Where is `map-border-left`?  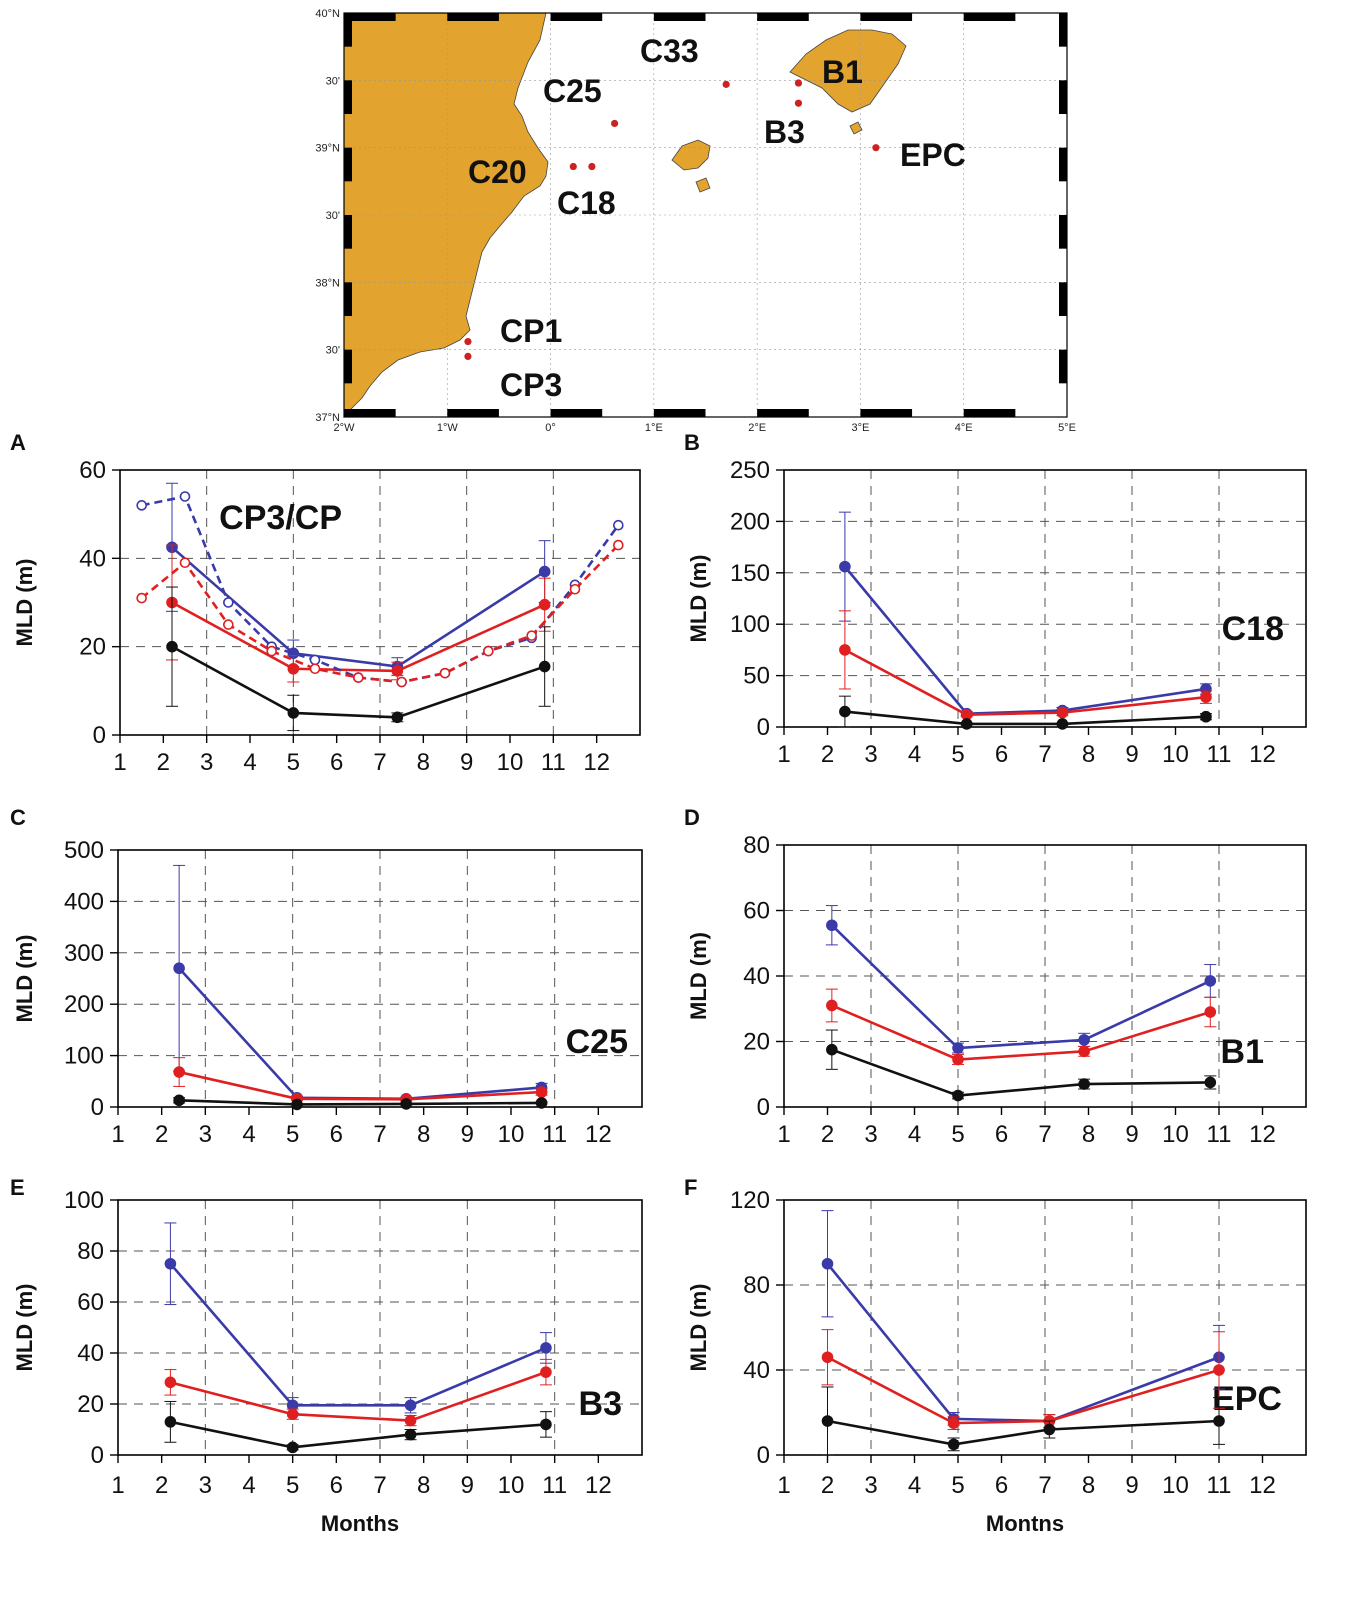
map-border-left is located at coordinates (348, 366).